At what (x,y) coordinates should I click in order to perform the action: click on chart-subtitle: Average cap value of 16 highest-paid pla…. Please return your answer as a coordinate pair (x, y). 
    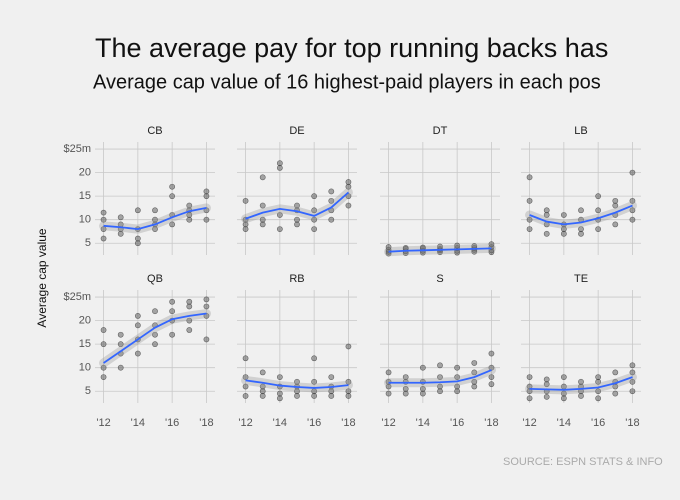
    Looking at the image, I should click on (347, 82).